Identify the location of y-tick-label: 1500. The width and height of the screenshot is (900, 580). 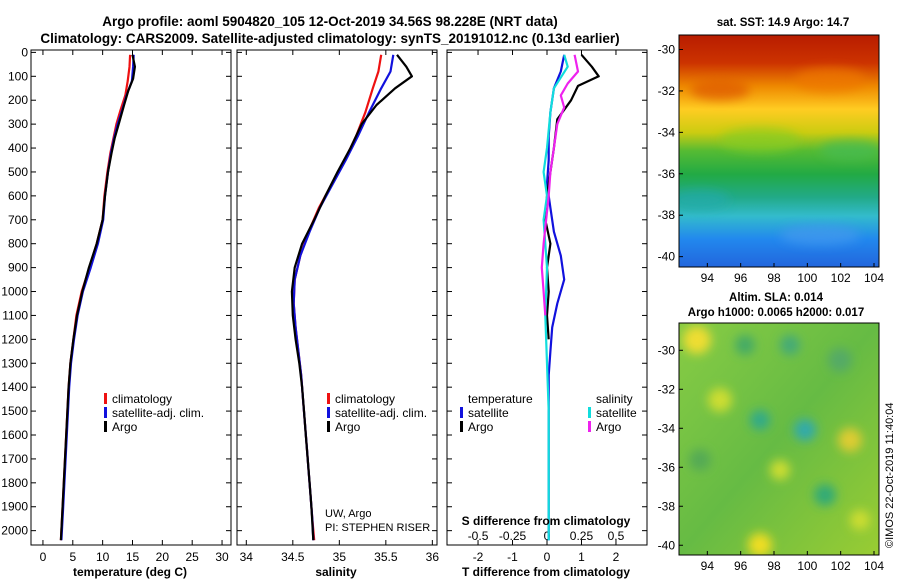
(14, 411).